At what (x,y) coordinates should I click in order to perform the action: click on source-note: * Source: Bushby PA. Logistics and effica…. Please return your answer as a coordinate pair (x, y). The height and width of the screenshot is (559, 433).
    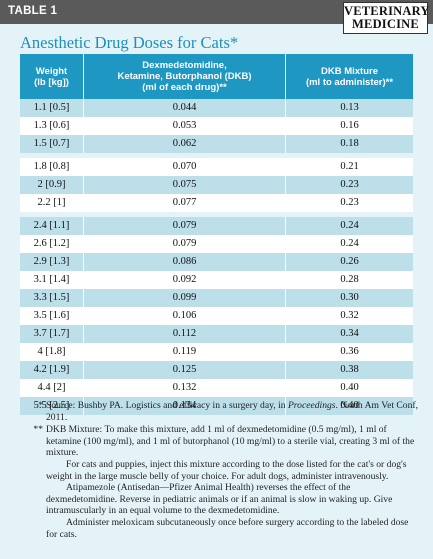
    Looking at the image, I should click on (224, 411).